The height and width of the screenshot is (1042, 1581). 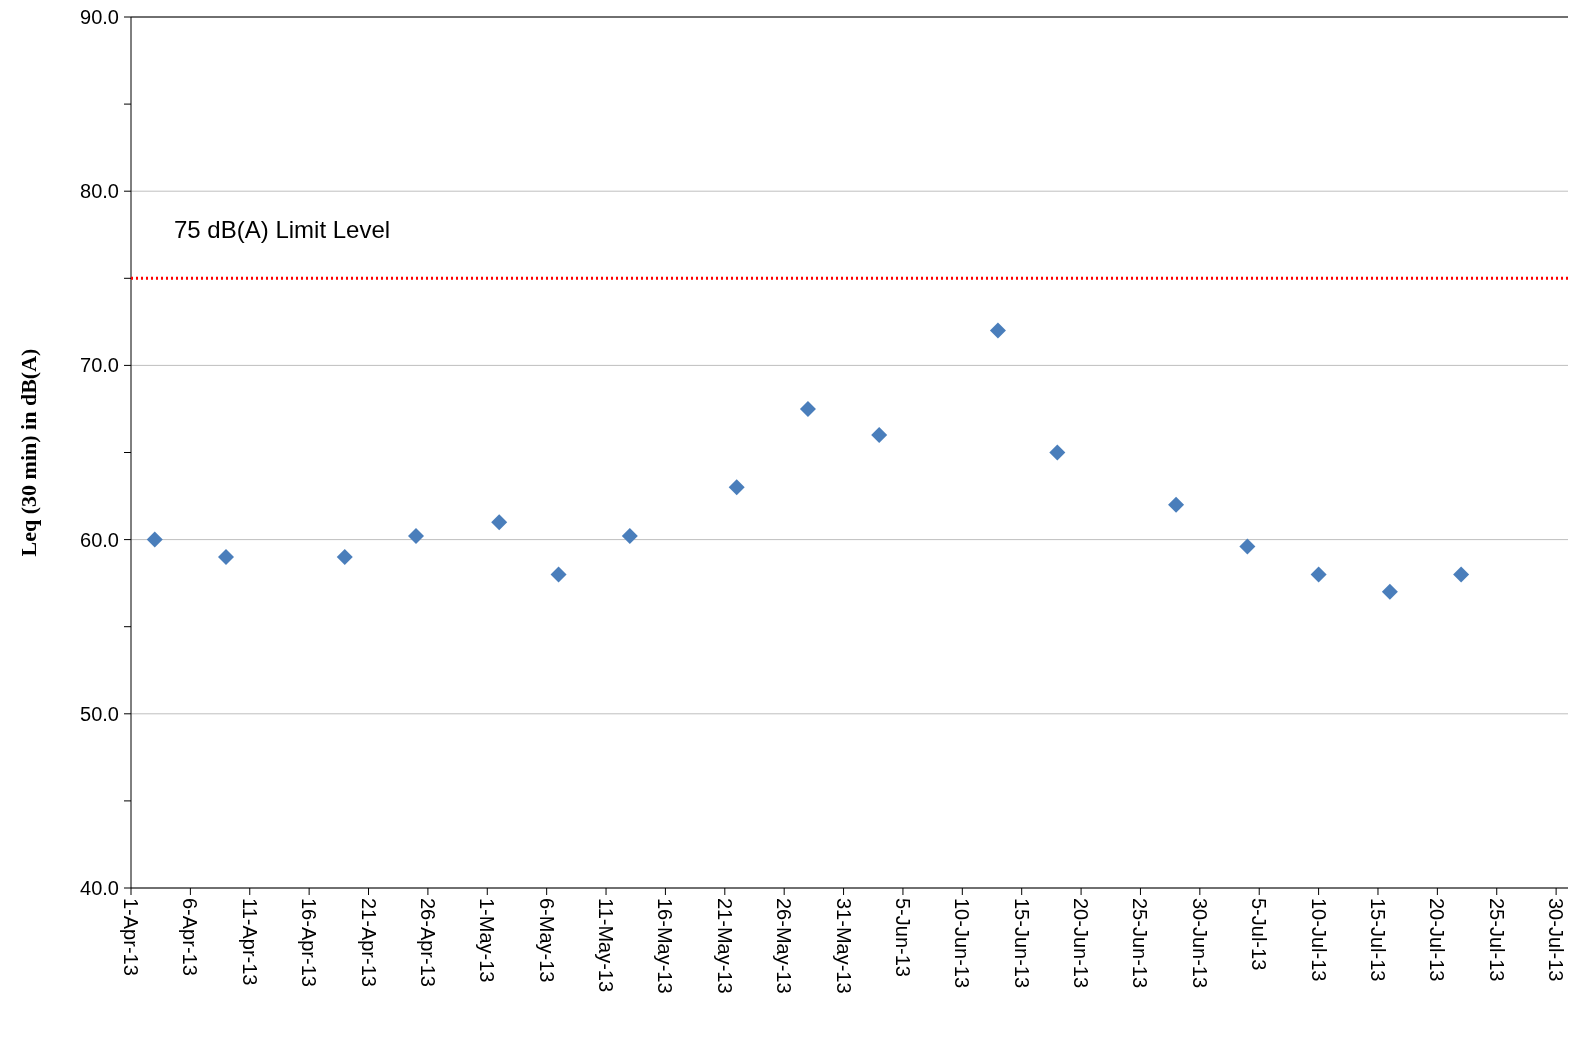 I want to click on x-tick-label: 6-Apr-13, so click(x=190, y=937).